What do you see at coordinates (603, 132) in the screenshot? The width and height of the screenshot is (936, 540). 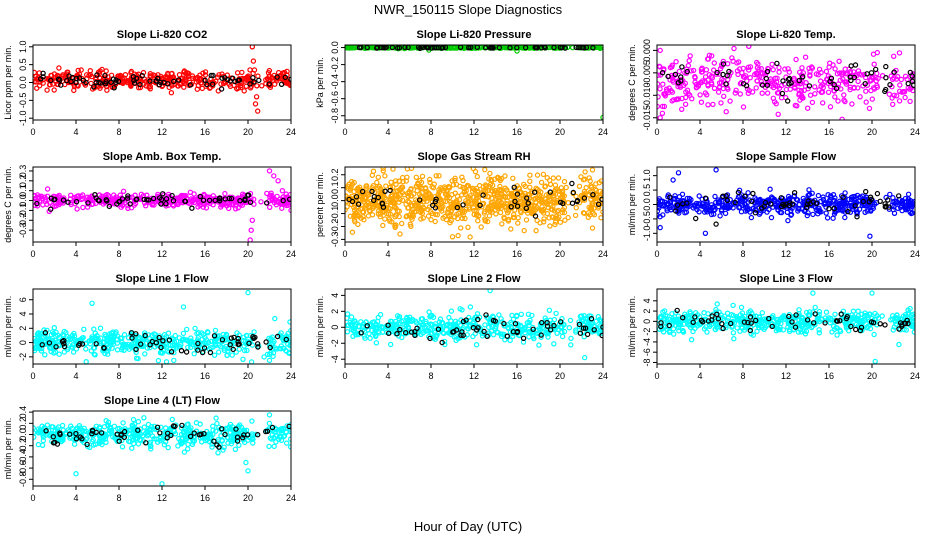 I see `x-tick-label: 24` at bounding box center [603, 132].